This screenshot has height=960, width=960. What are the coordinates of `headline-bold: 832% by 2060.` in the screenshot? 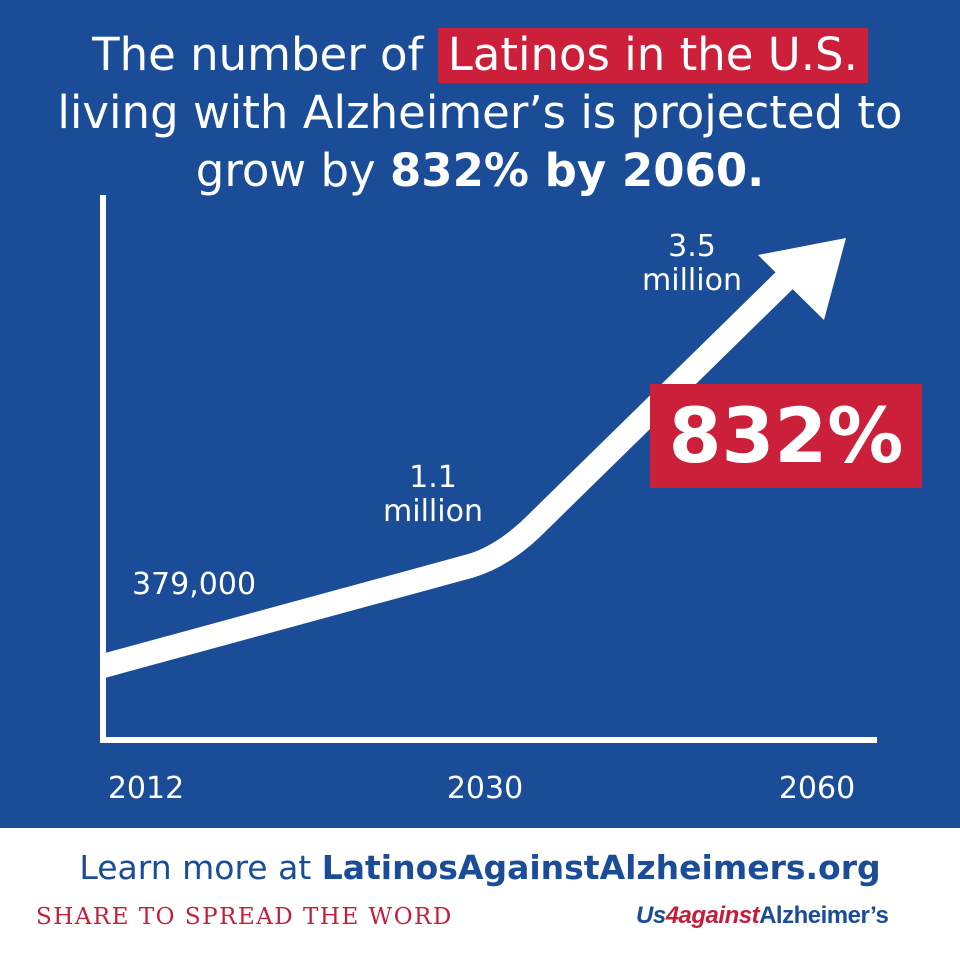 It's located at (577, 170).